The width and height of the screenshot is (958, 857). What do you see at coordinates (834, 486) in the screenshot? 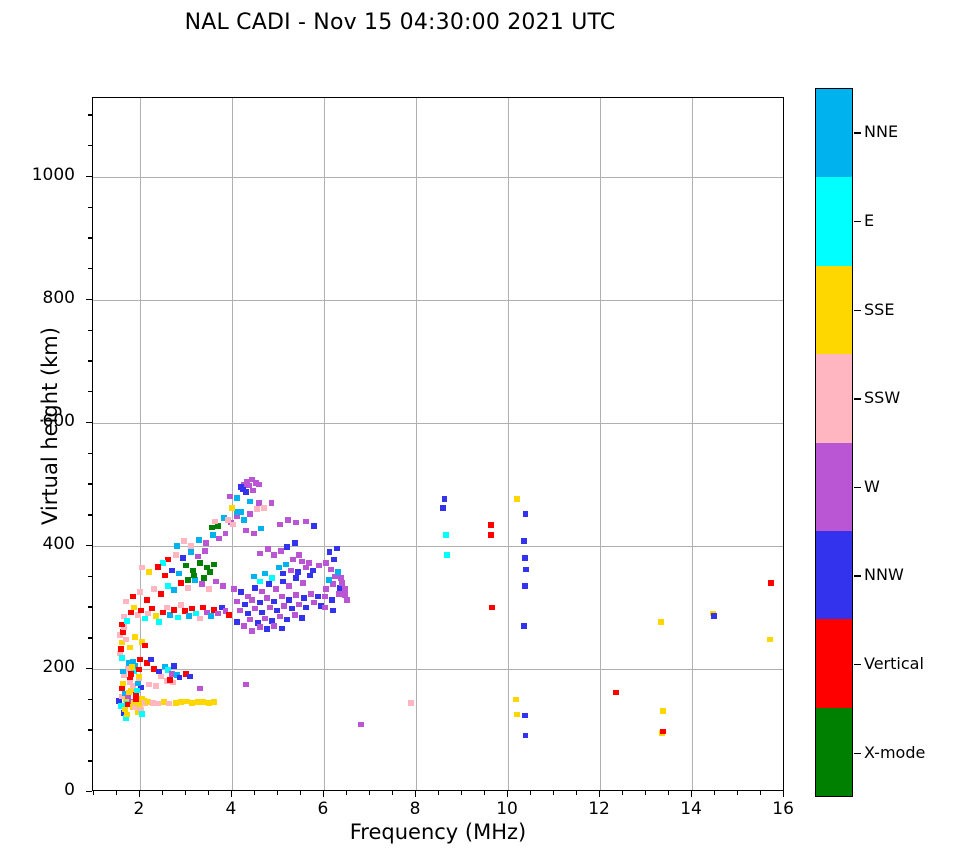
I see `colorbar-segment-w` at bounding box center [834, 486].